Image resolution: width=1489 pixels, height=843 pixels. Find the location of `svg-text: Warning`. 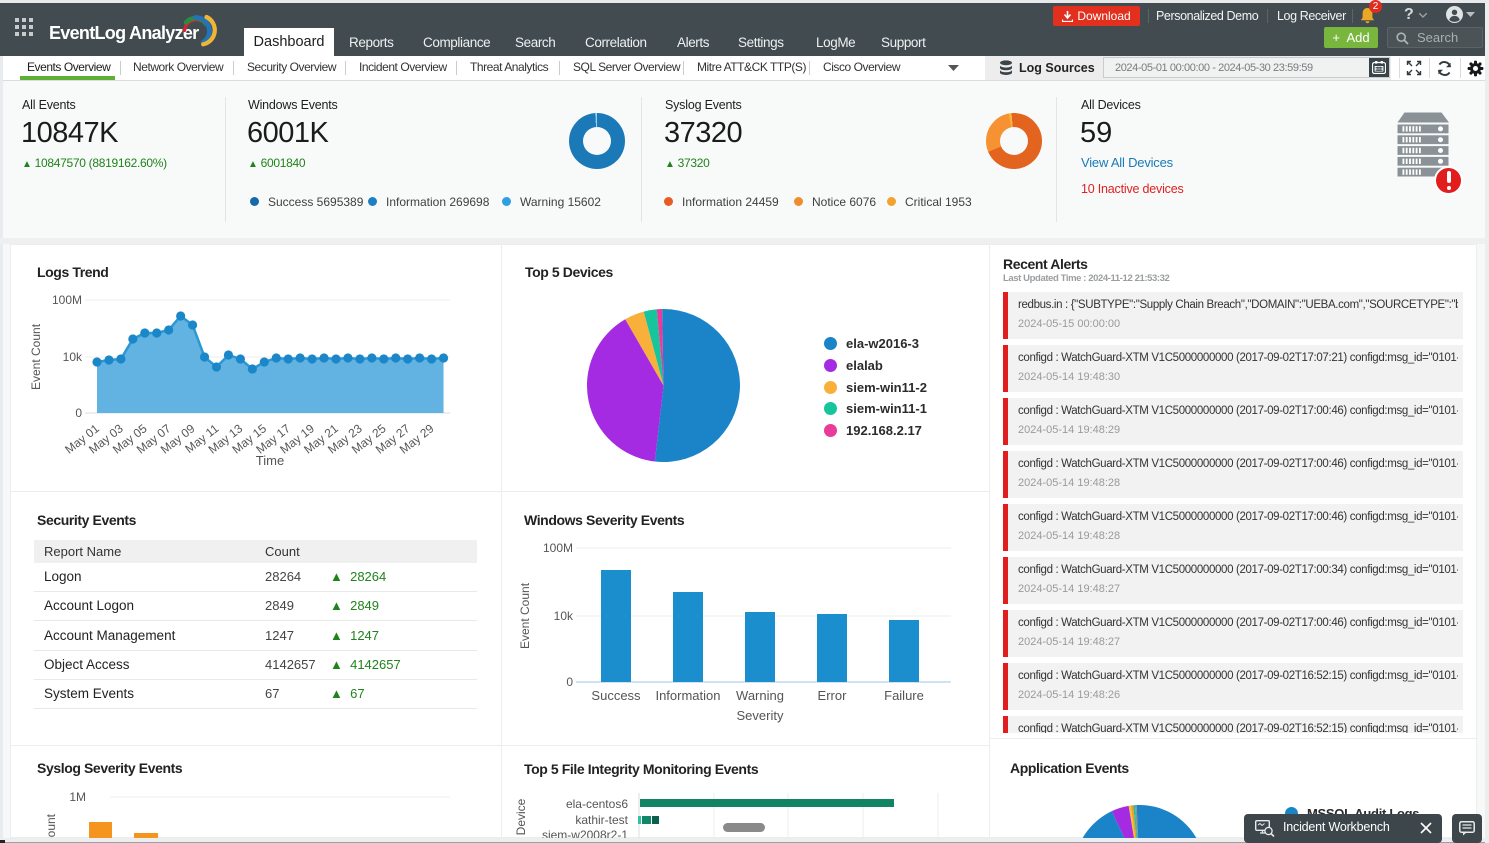

svg-text: Warning is located at coordinates (760, 695).